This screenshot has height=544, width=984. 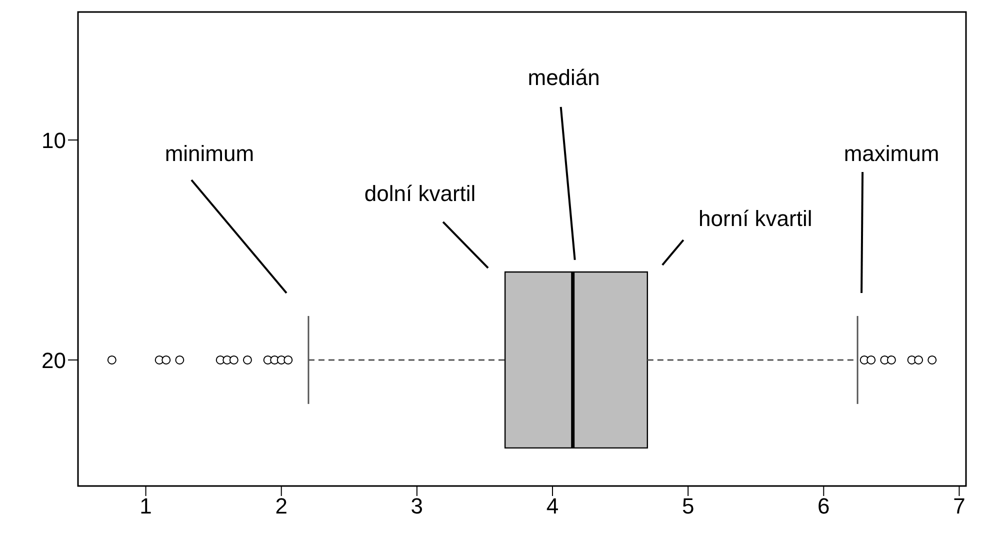 I want to click on x-tick-label: 2, so click(x=281, y=506).